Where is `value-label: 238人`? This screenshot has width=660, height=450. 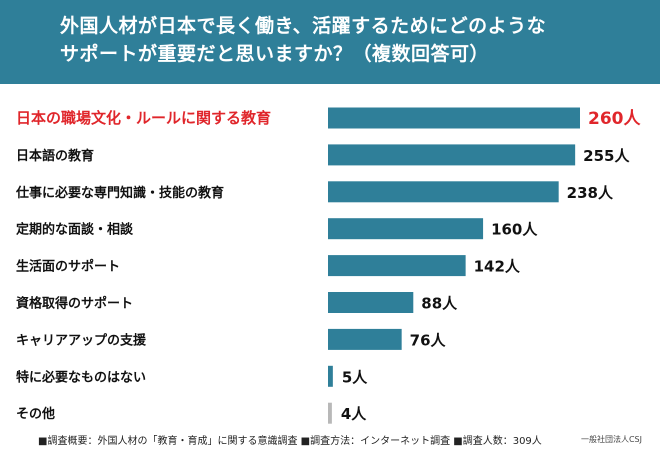 value-label: 238人 is located at coordinates (590, 193).